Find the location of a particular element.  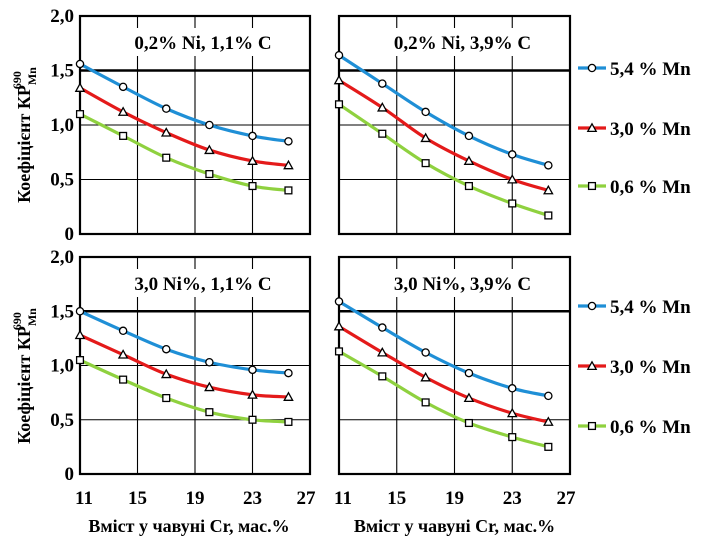

x-tick-label: 15 is located at coordinates (396, 498).